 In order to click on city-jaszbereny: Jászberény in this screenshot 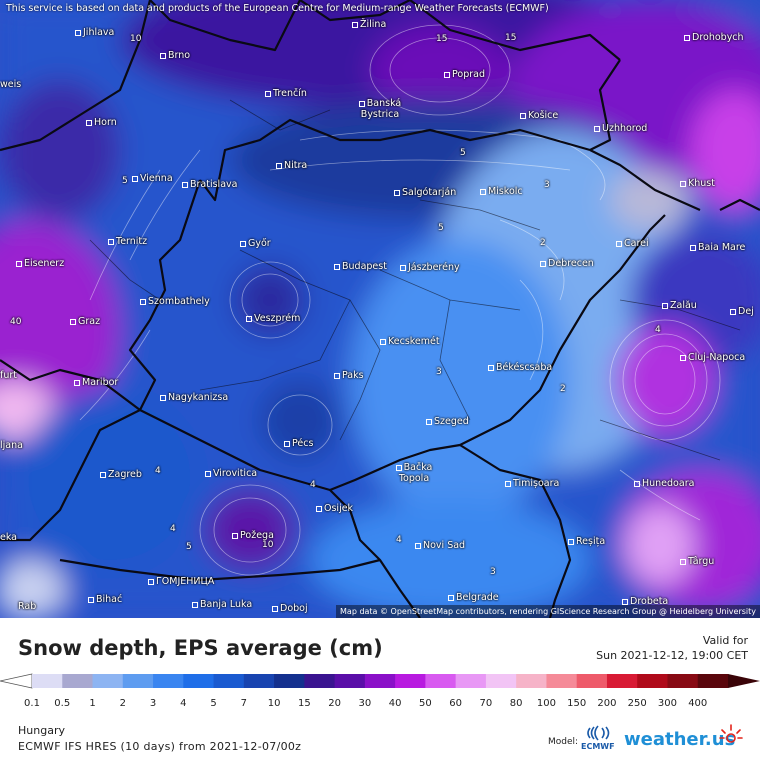, I will do `click(430, 267)`.